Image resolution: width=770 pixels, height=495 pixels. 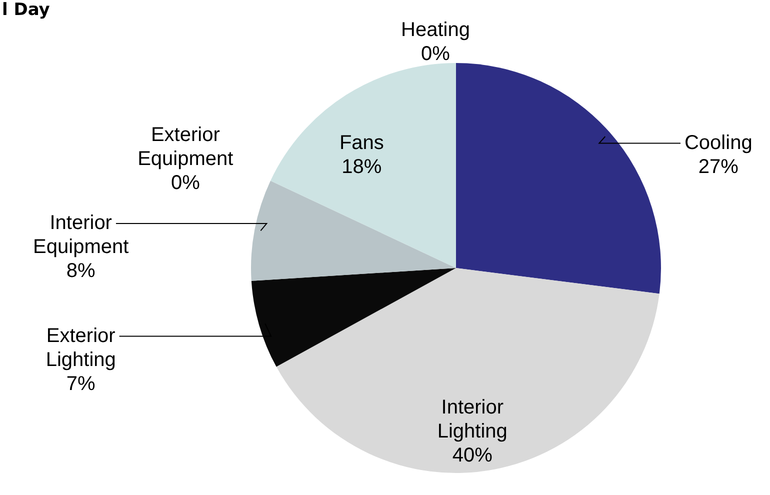 What do you see at coordinates (26, 10) in the screenshot?
I see `chart-title: l Day` at bounding box center [26, 10].